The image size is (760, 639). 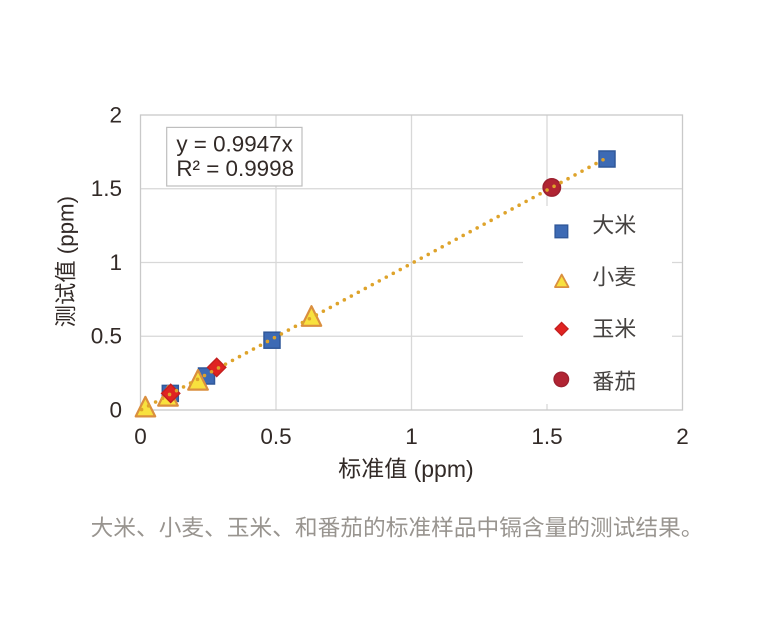 I want to click on svg-text: R² = 0.9998, so click(x=235, y=168).